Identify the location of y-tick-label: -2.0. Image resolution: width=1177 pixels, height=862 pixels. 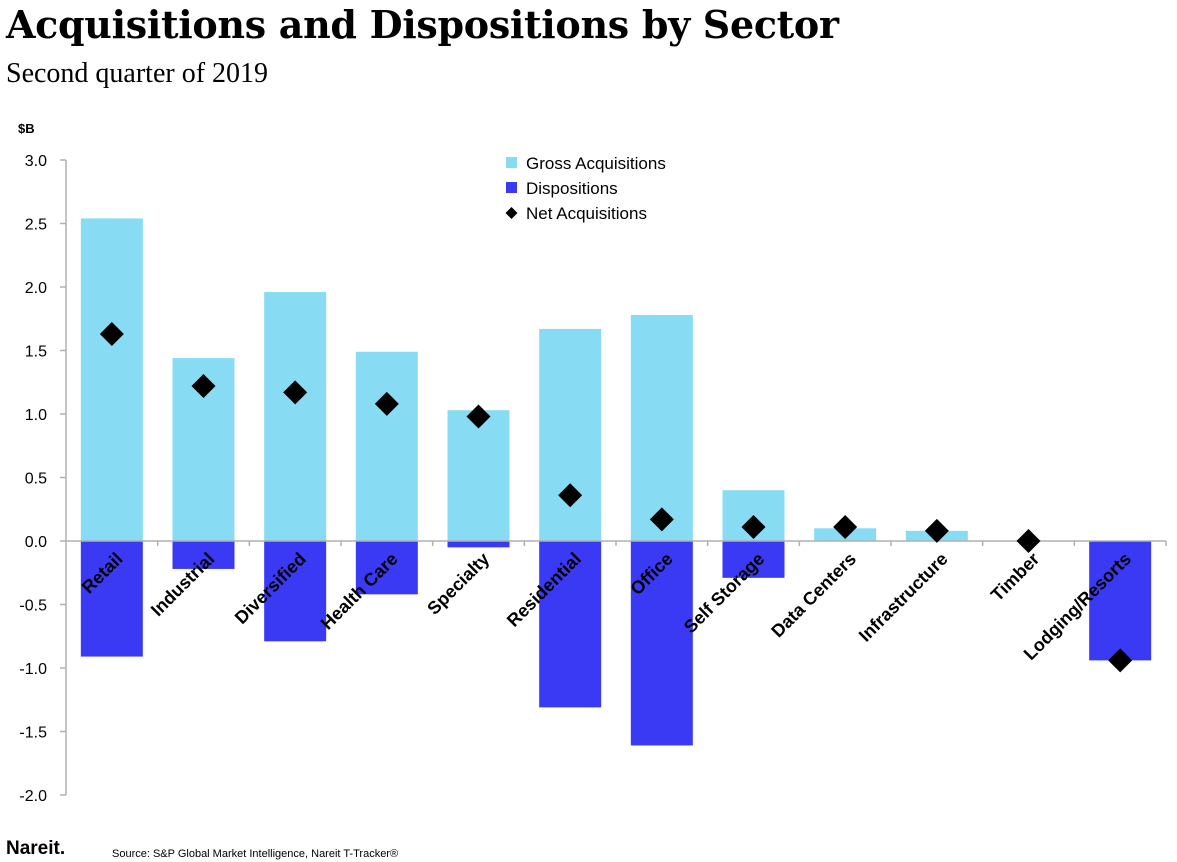
(33, 796).